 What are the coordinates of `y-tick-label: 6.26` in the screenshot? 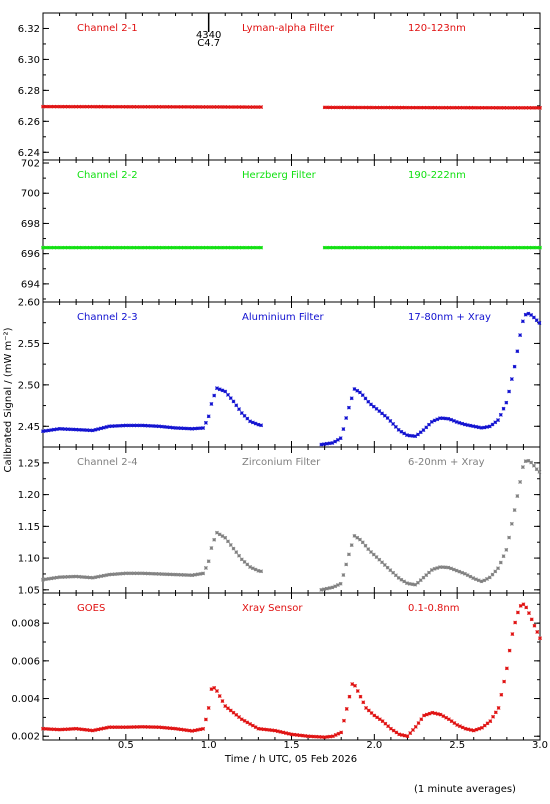 It's located at (29, 122).